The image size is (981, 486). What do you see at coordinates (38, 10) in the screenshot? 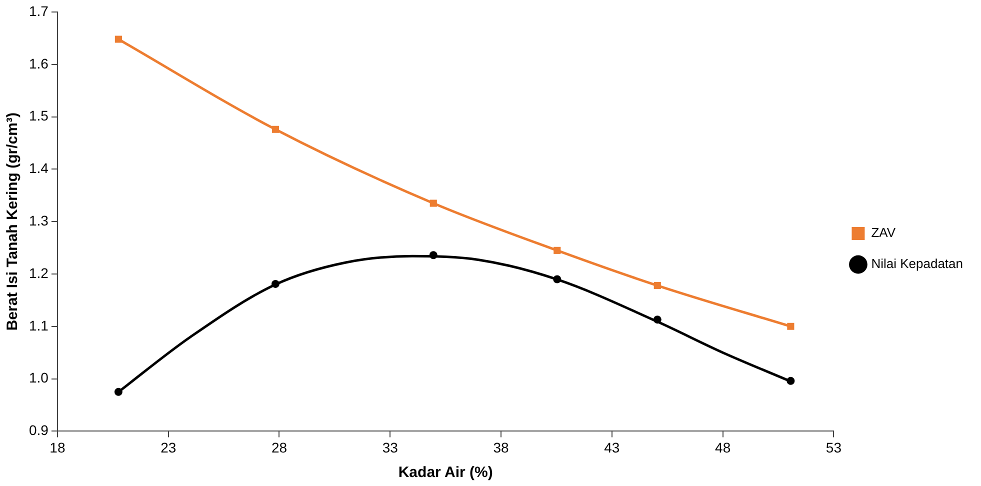
I see `y-tick-label: 1.7` at bounding box center [38, 10].